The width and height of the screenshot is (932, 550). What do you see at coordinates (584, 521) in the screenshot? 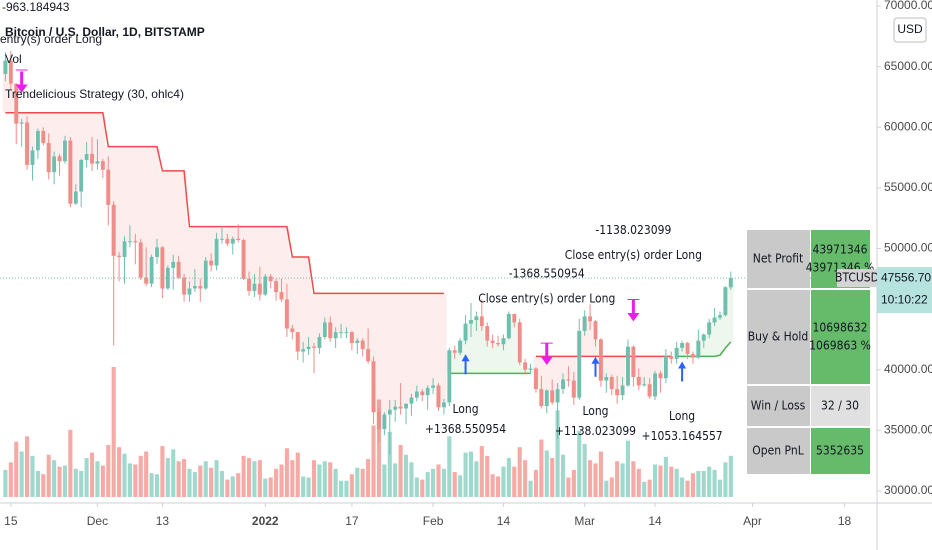
I see `x-tick-label: Mar` at bounding box center [584, 521].